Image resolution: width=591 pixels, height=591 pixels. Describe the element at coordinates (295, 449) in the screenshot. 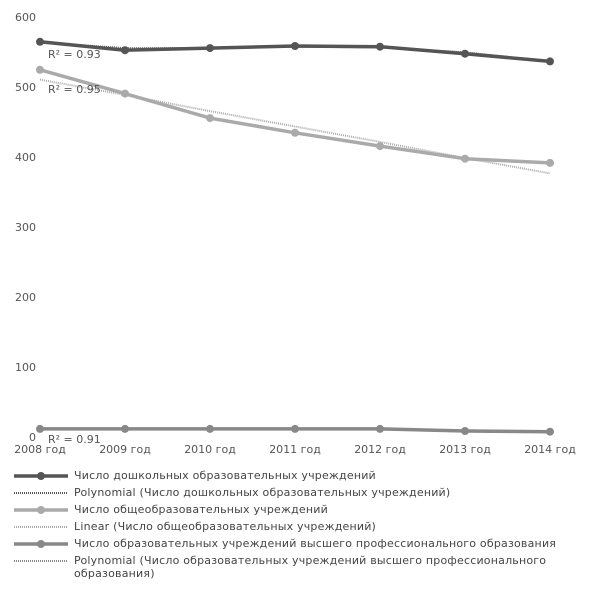

I see `x-tick-label: 2011 год` at that location.